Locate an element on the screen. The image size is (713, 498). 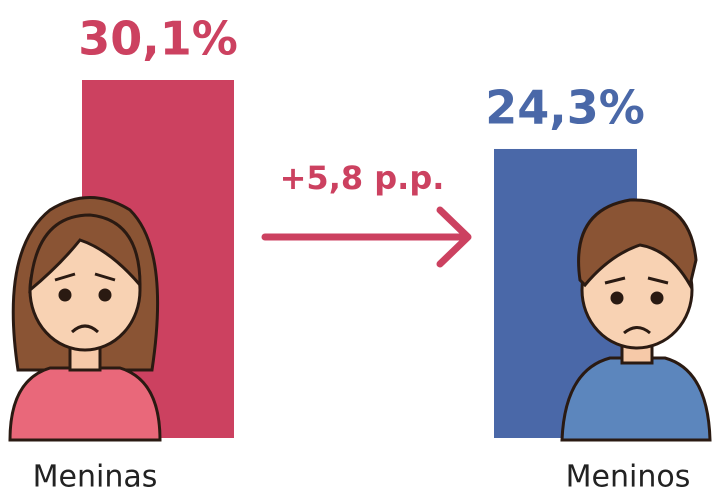
annotation: +5,8 p.p. is located at coordinates (362, 178).